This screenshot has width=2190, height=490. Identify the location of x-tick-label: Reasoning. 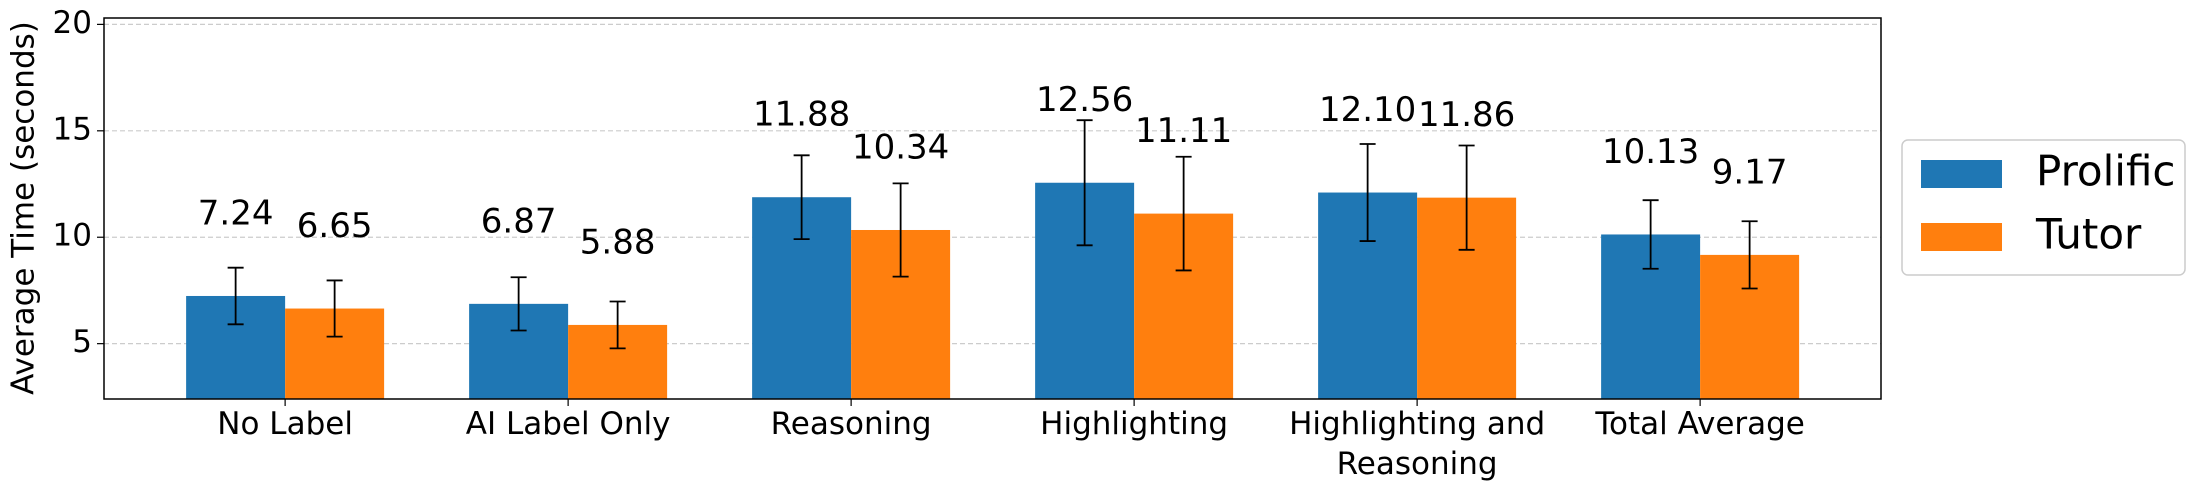
(851, 424).